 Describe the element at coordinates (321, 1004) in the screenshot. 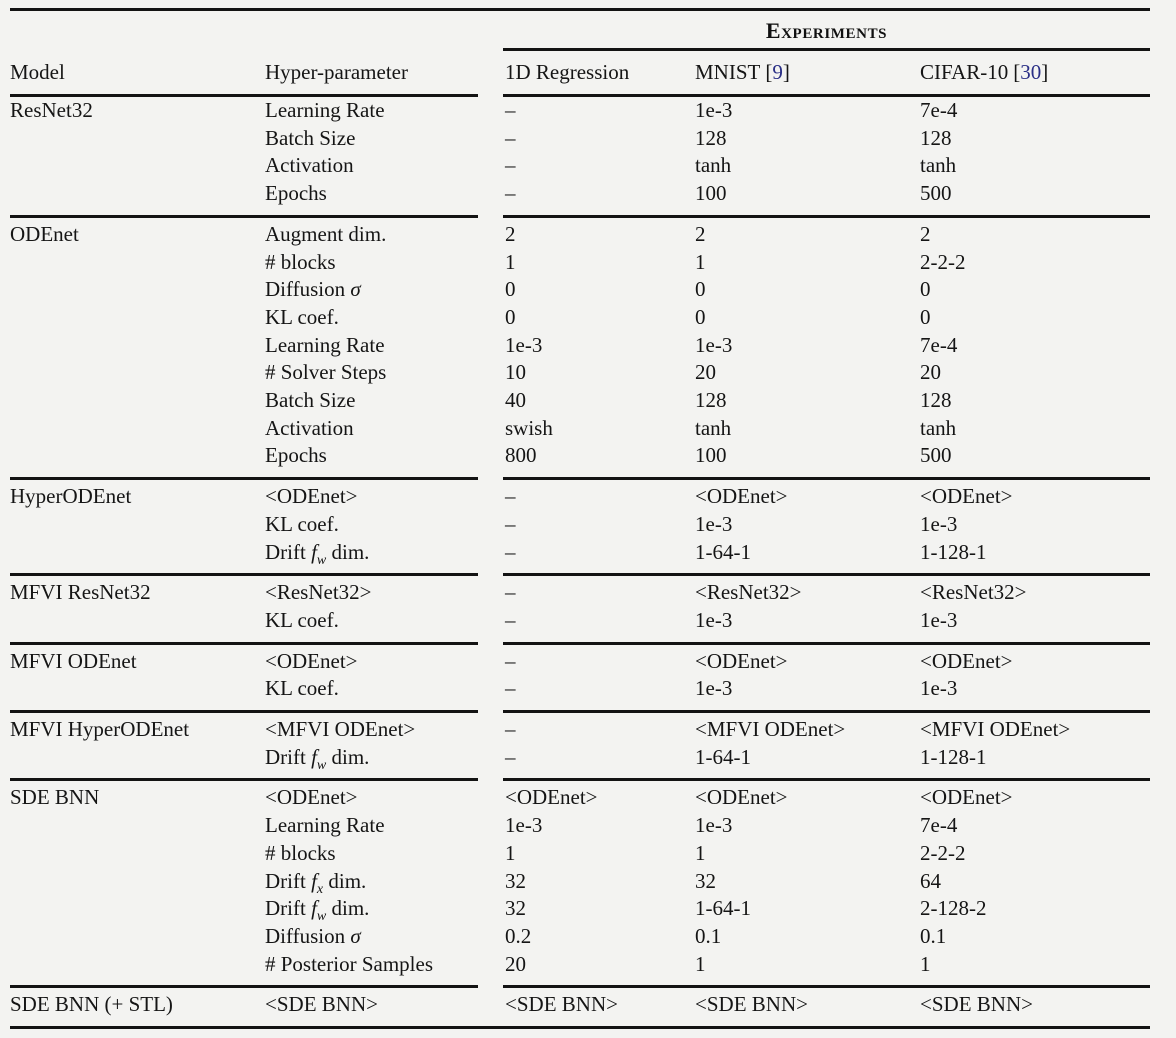

I see `hyperparameter-cell: <SDE BNN>` at that location.